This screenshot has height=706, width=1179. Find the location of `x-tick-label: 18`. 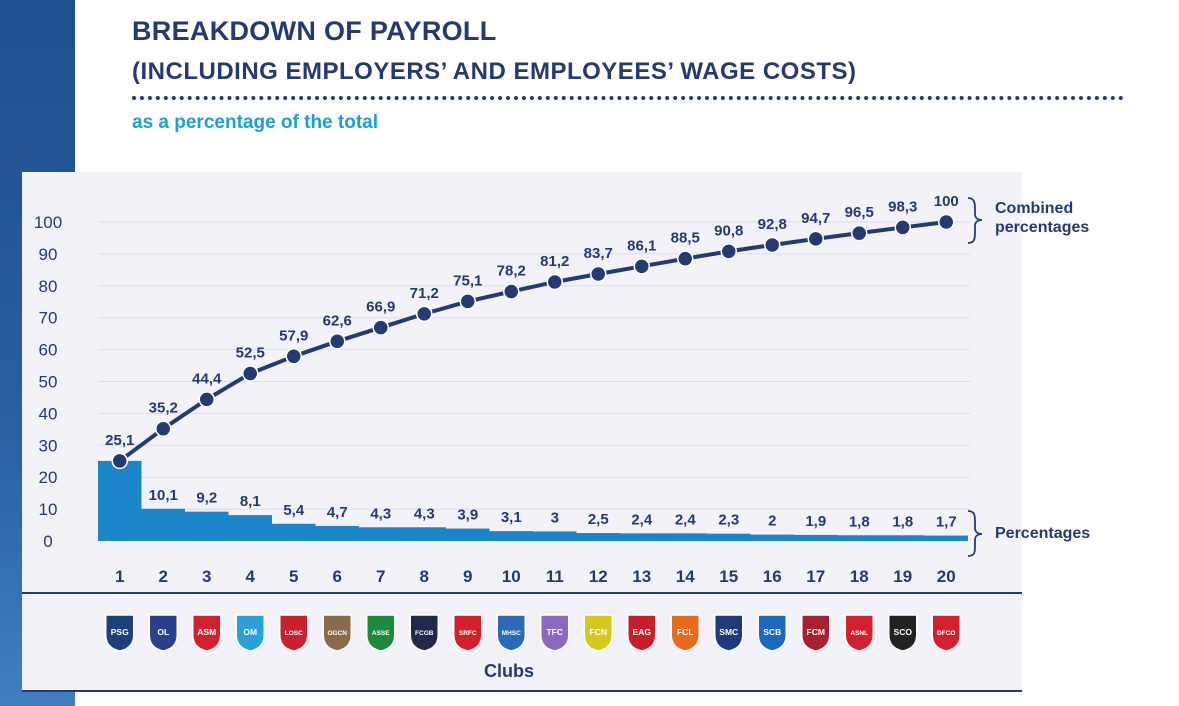

x-tick-label: 18 is located at coordinates (859, 576).